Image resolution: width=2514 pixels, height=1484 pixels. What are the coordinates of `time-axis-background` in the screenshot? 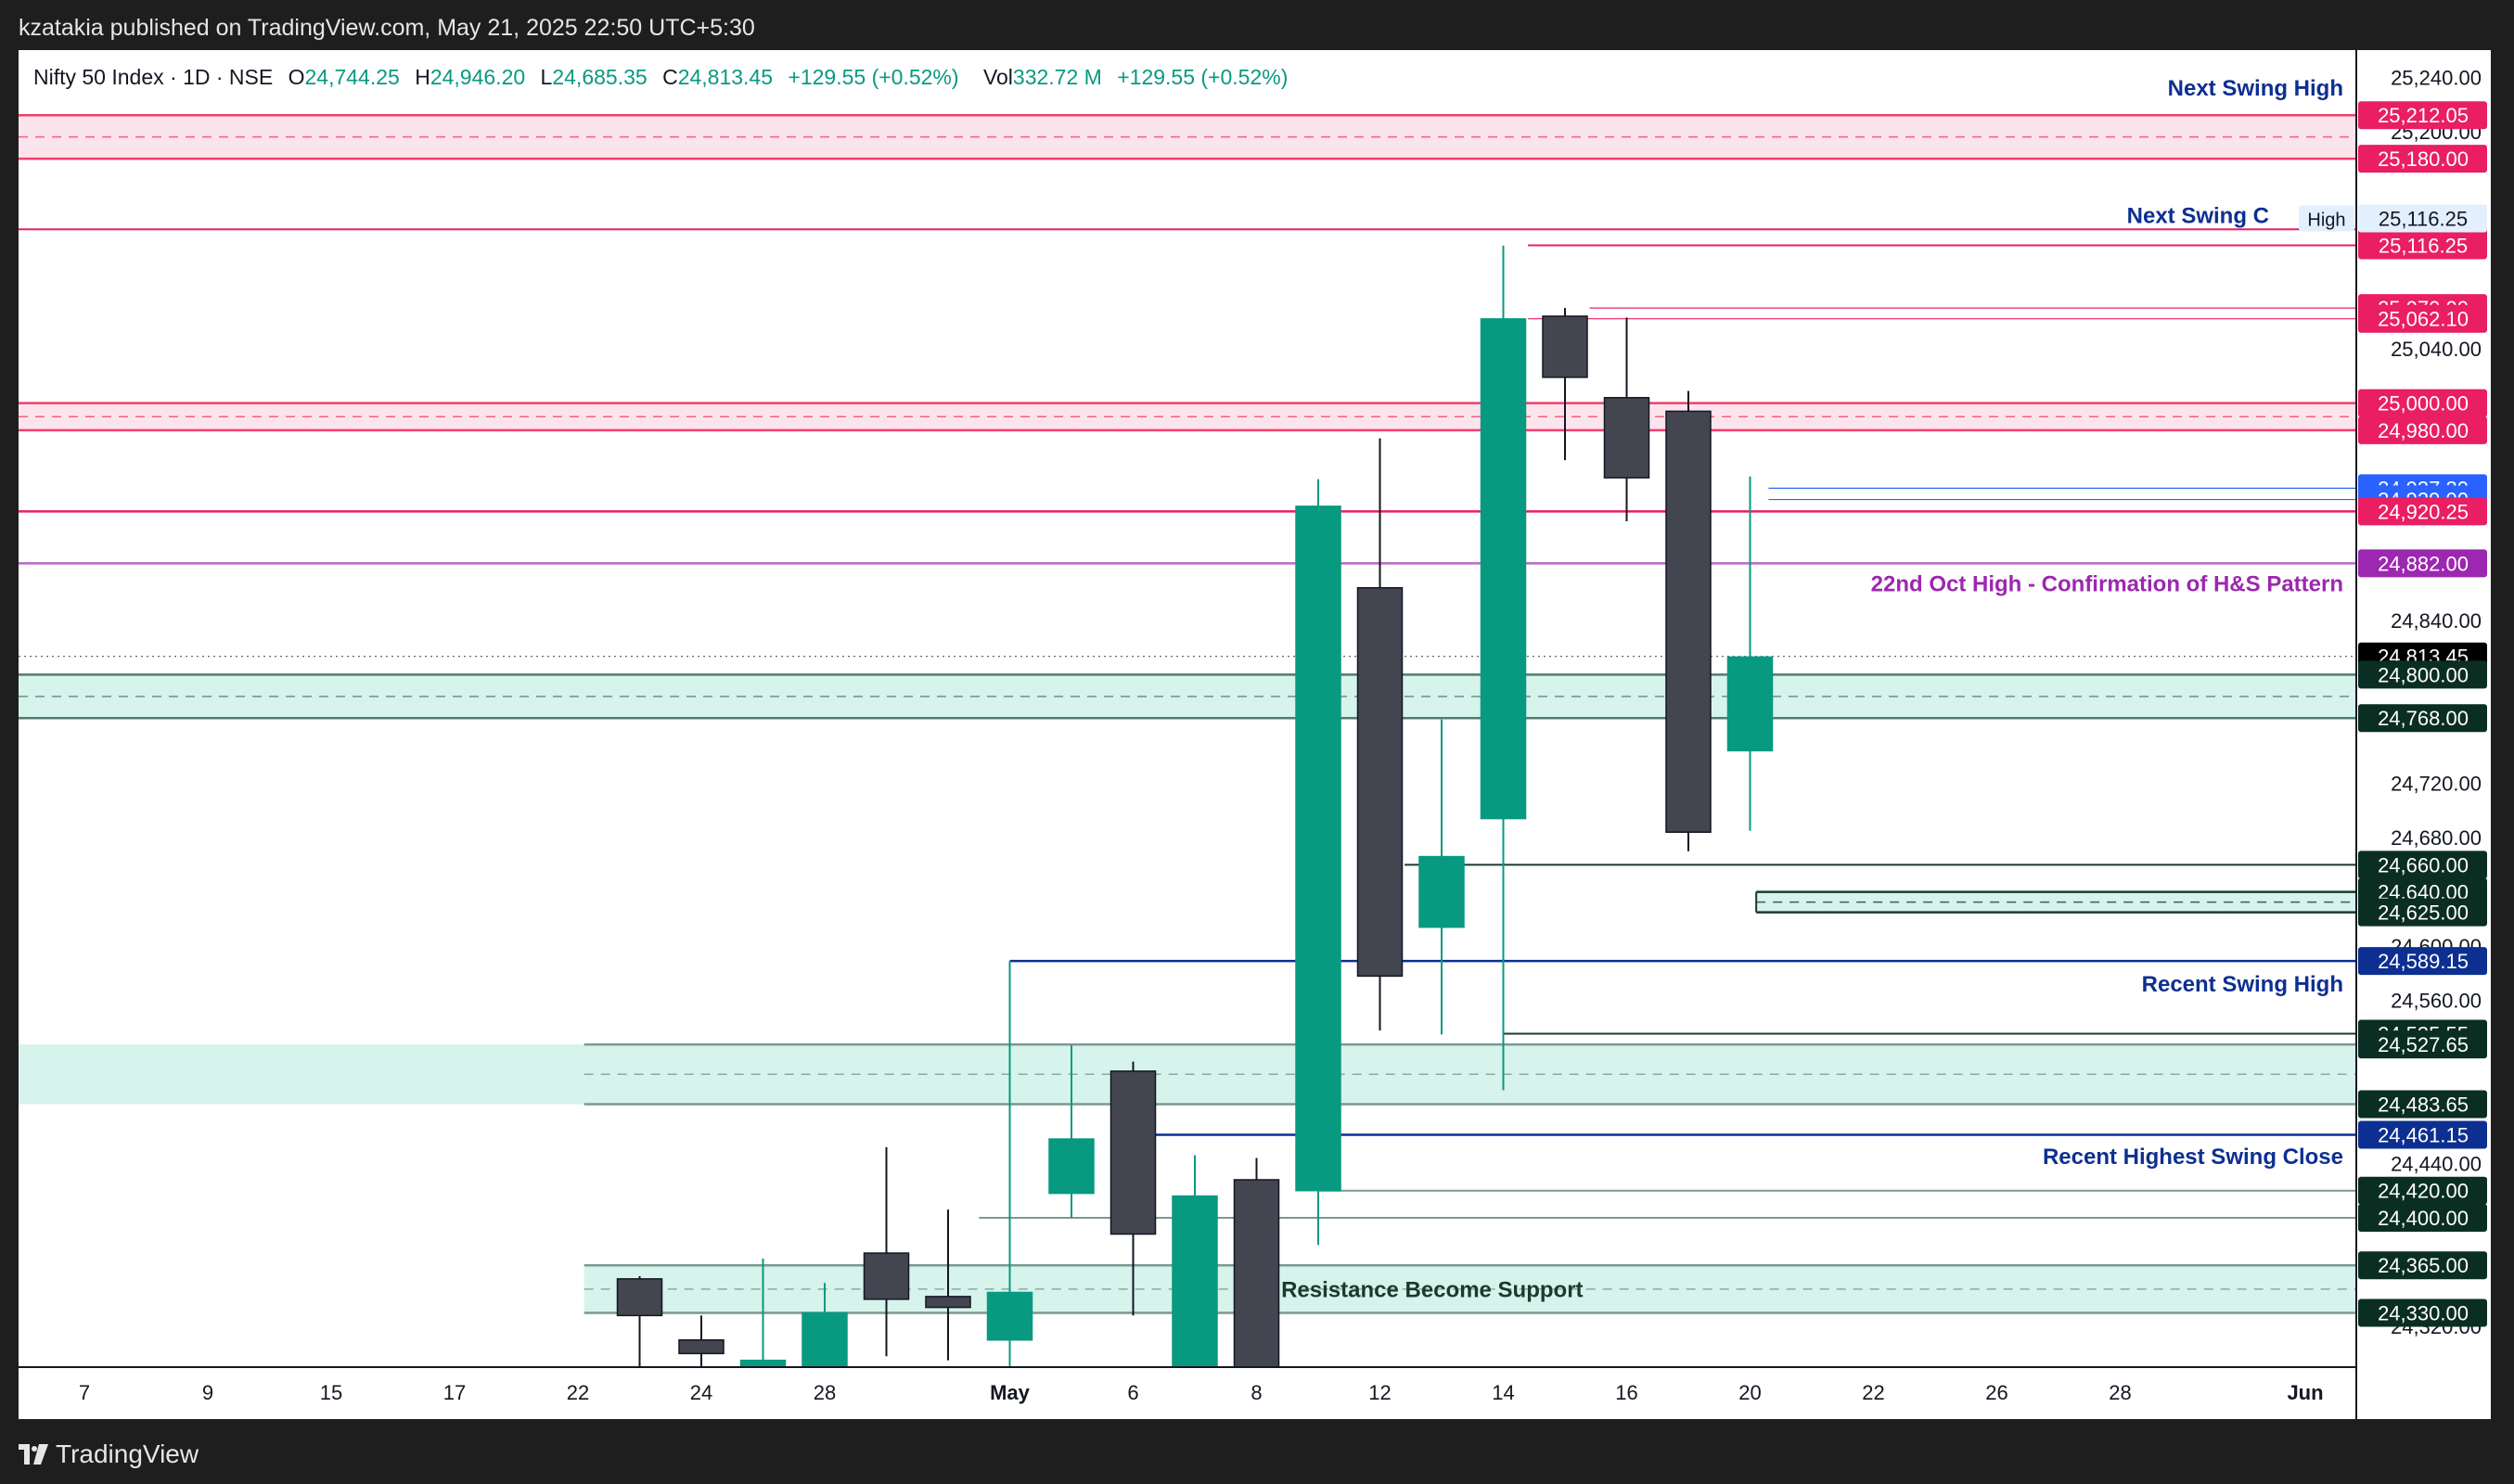 It's located at (1187, 1393).